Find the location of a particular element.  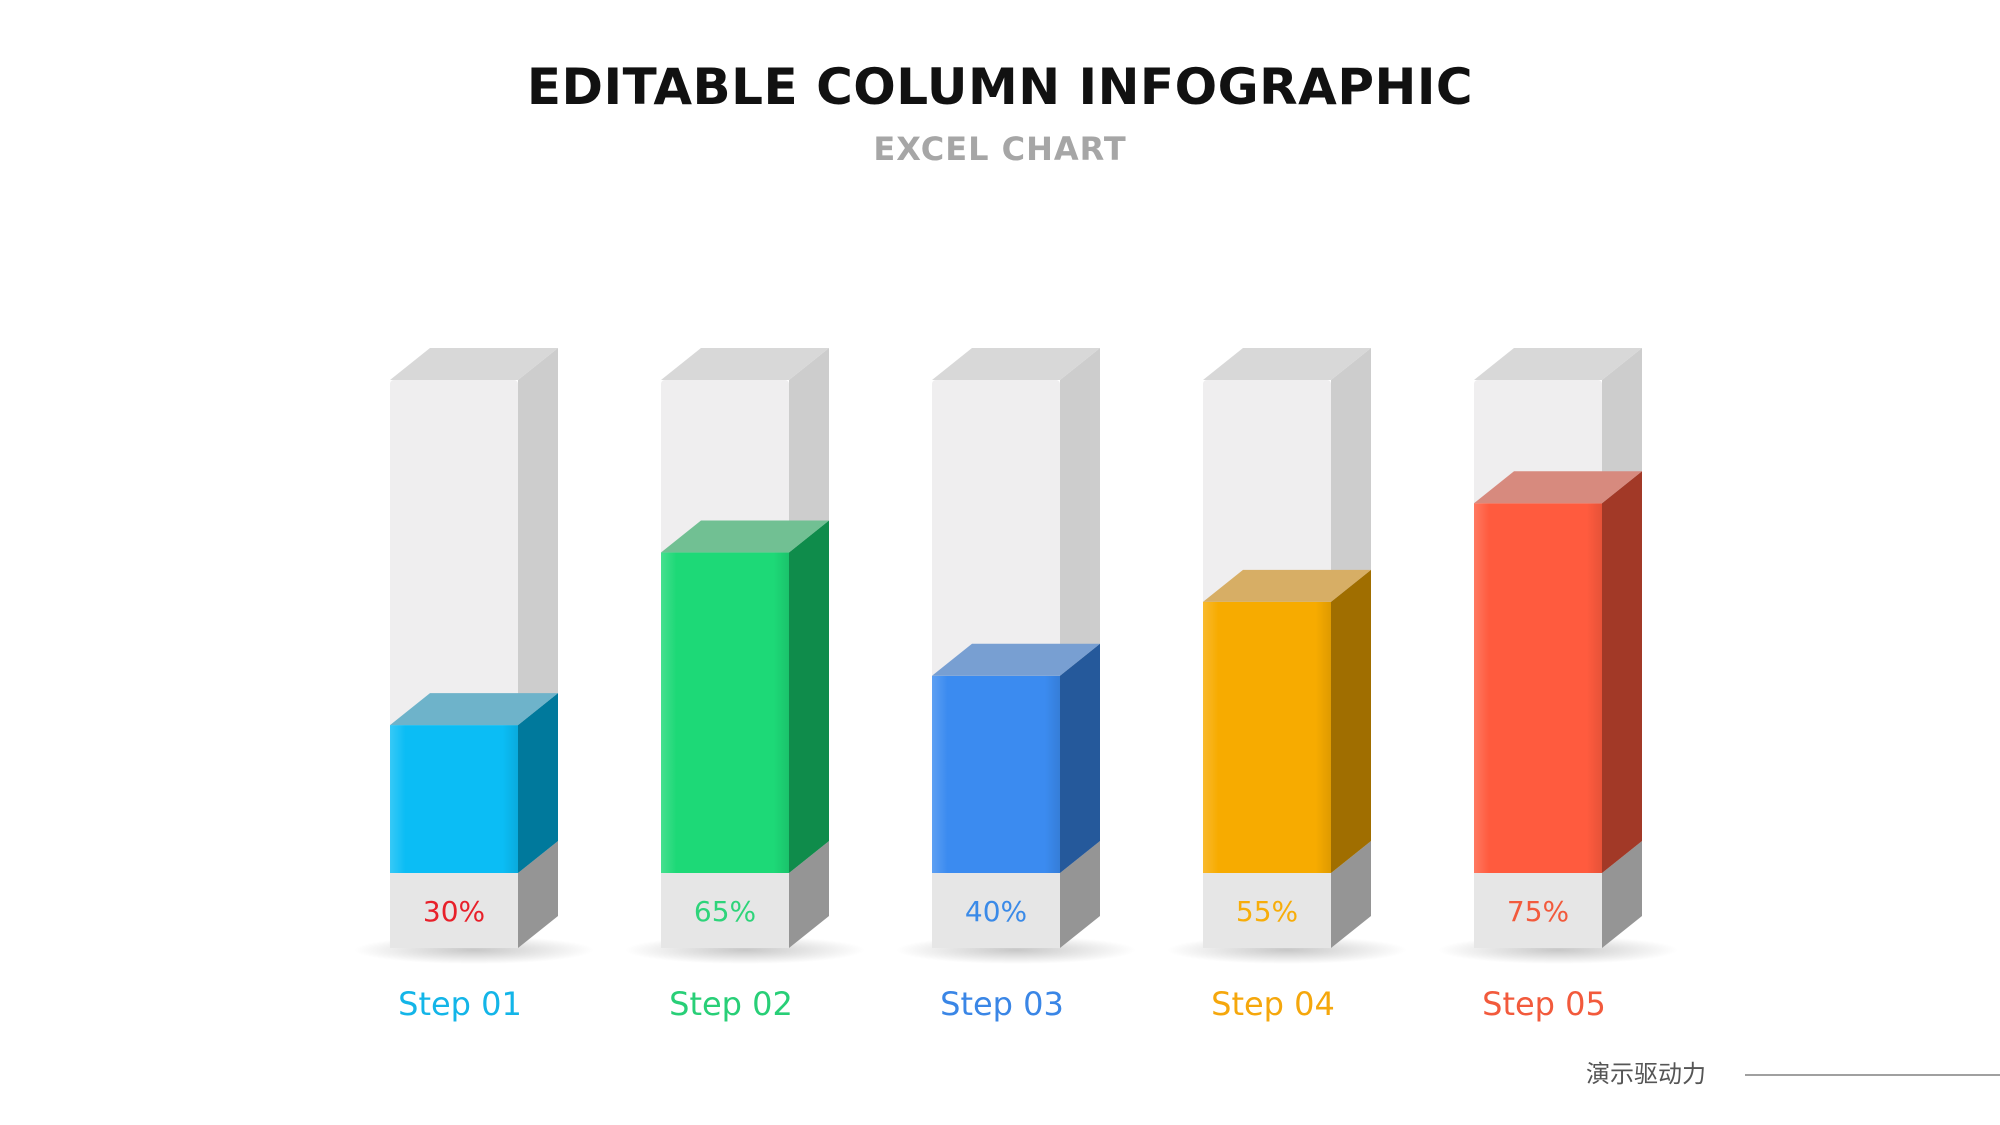

value-label: 55% is located at coordinates (1267, 911).